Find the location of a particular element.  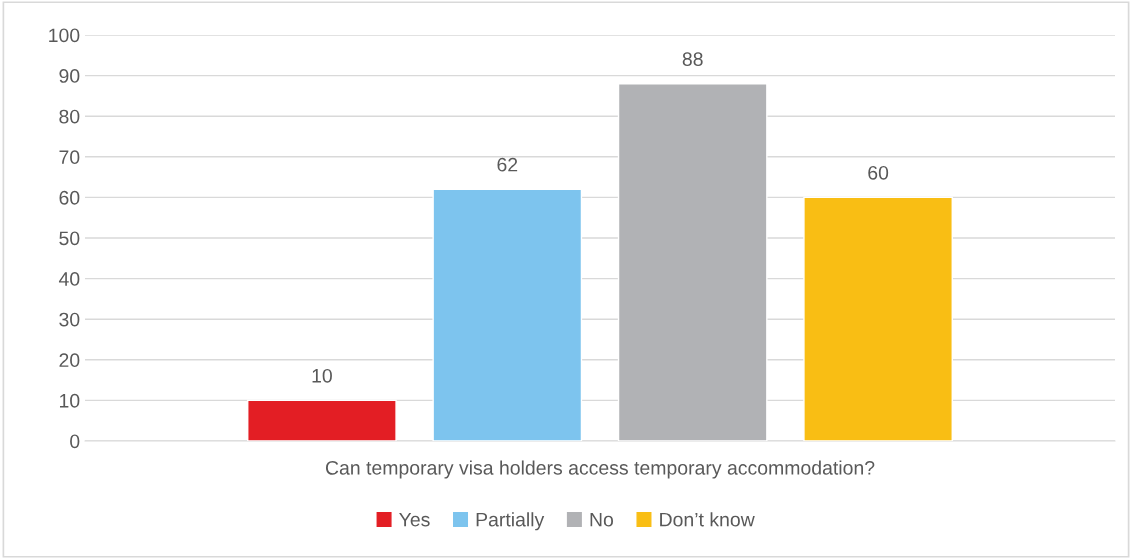

x-tick-label: Can temporary visa holders access temporary accommodation? is located at coordinates (600, 469).